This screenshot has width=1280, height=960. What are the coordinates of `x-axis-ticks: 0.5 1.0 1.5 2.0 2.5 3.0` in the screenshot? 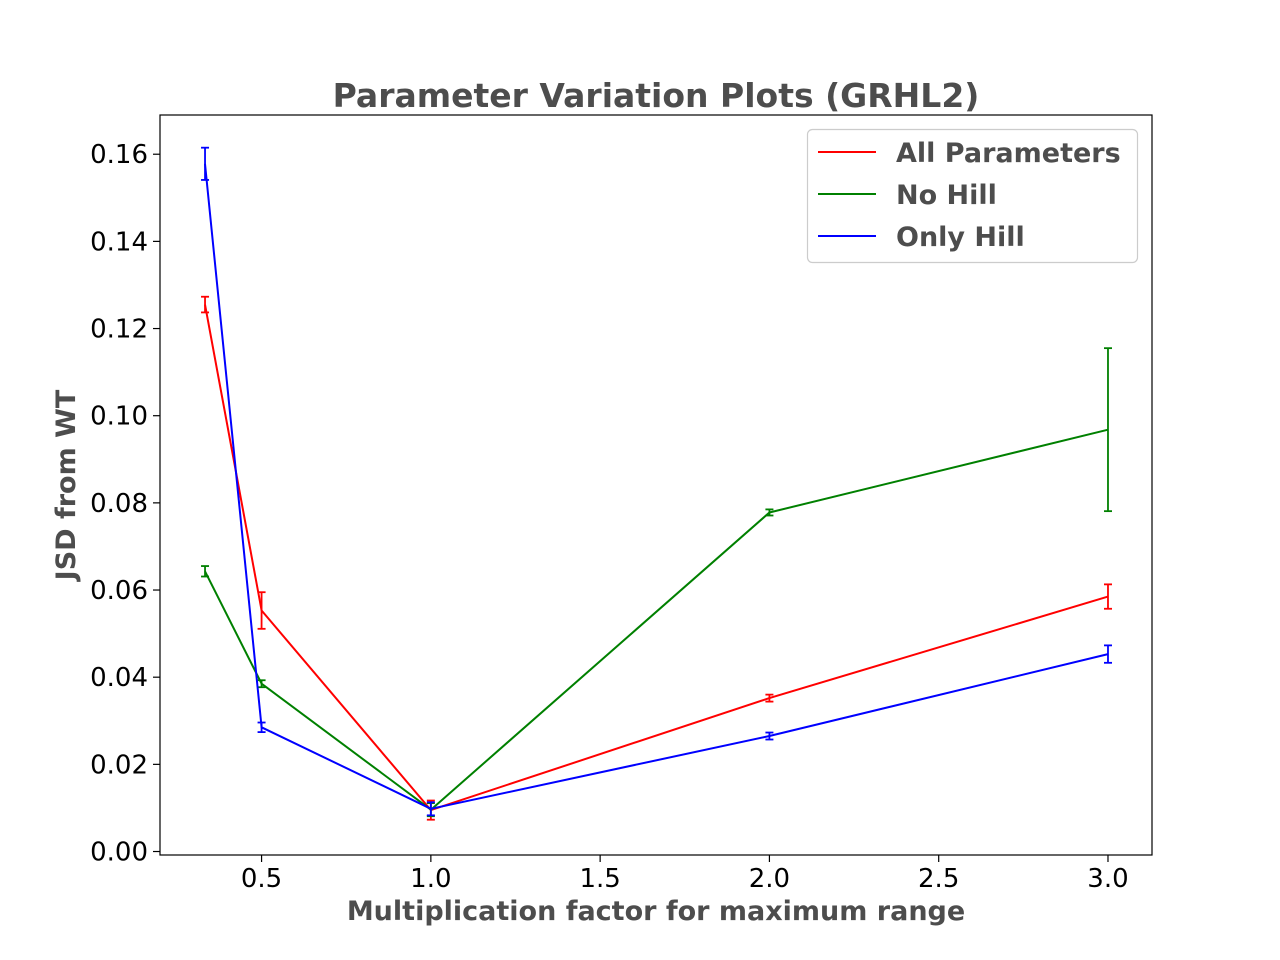 It's located at (685, 874).